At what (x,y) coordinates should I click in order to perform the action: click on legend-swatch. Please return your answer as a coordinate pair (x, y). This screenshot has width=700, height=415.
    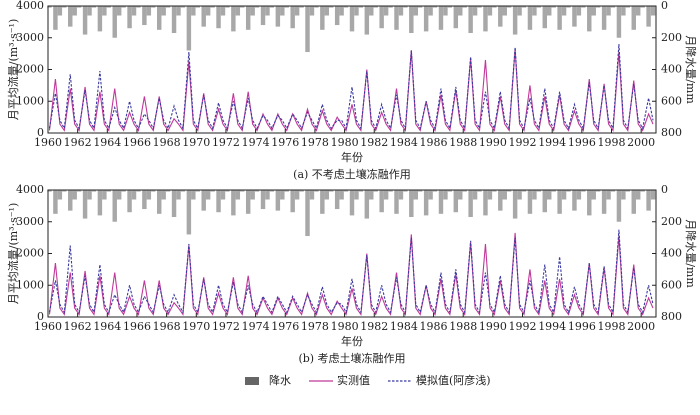
    Looking at the image, I should click on (252, 381).